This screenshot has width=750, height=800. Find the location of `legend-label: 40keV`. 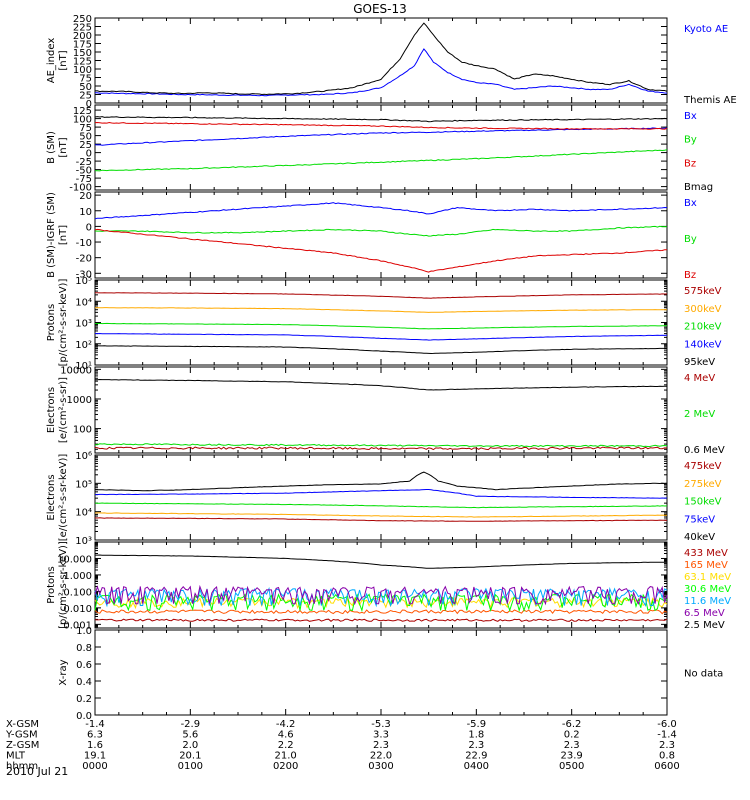

legend-label: 40keV is located at coordinates (699, 537).